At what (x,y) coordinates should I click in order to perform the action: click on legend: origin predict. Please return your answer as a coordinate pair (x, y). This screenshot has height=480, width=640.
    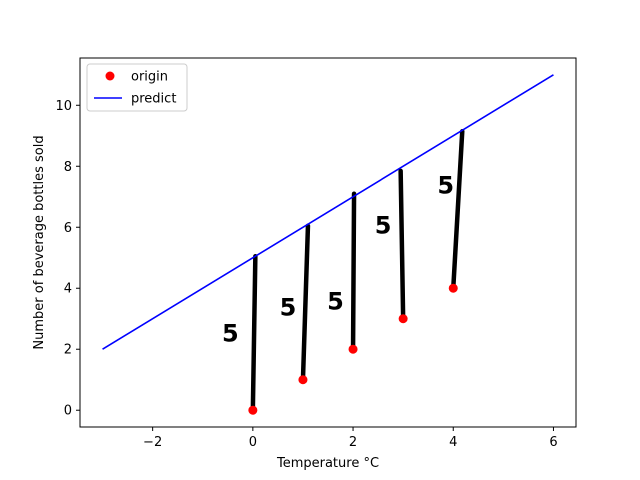
    Looking at the image, I should click on (137, 87).